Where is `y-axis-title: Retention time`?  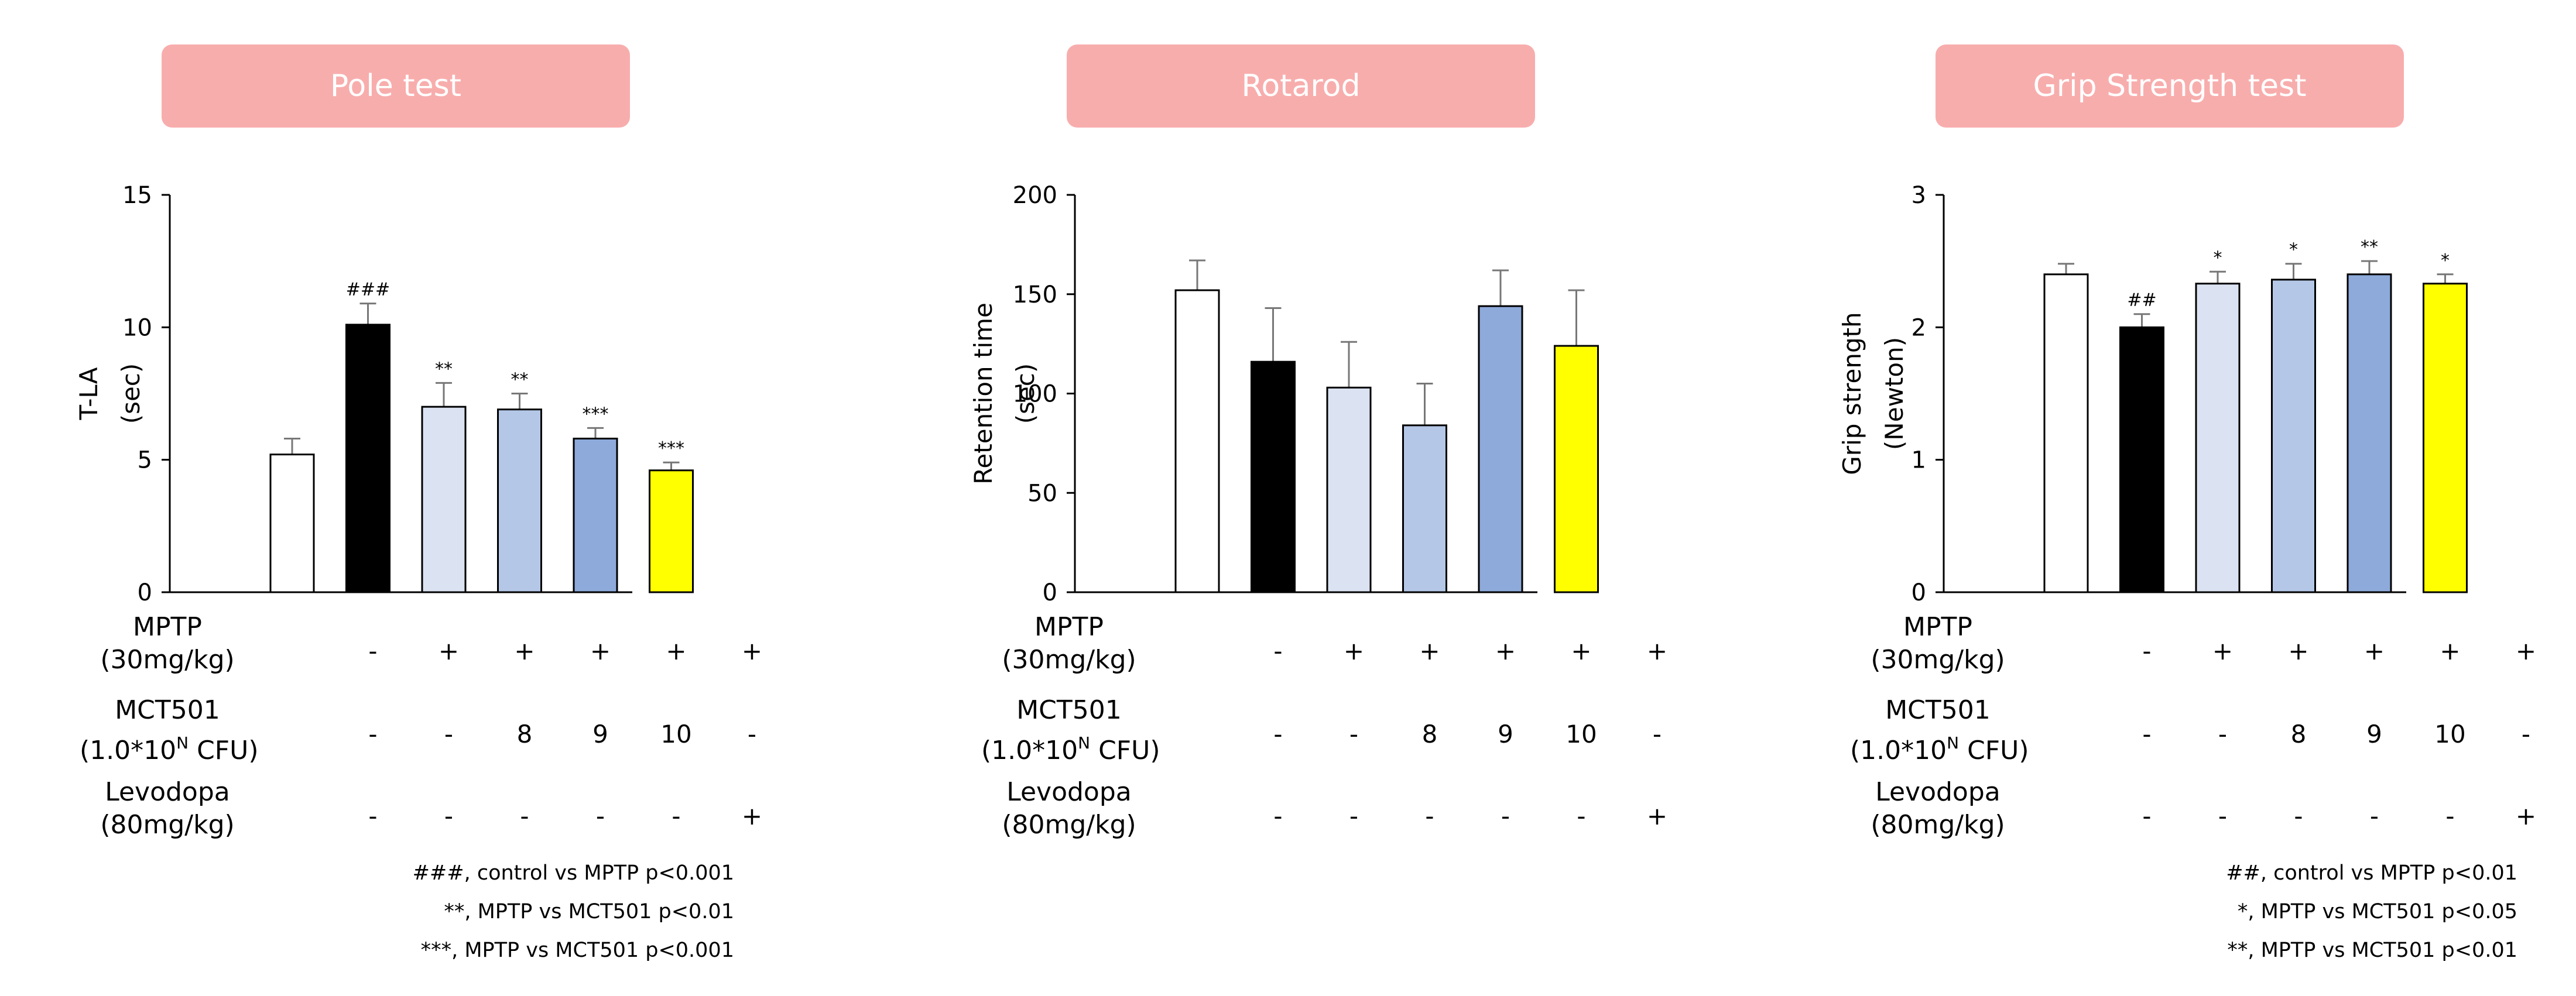 y-axis-title: Retention time is located at coordinates (983, 394).